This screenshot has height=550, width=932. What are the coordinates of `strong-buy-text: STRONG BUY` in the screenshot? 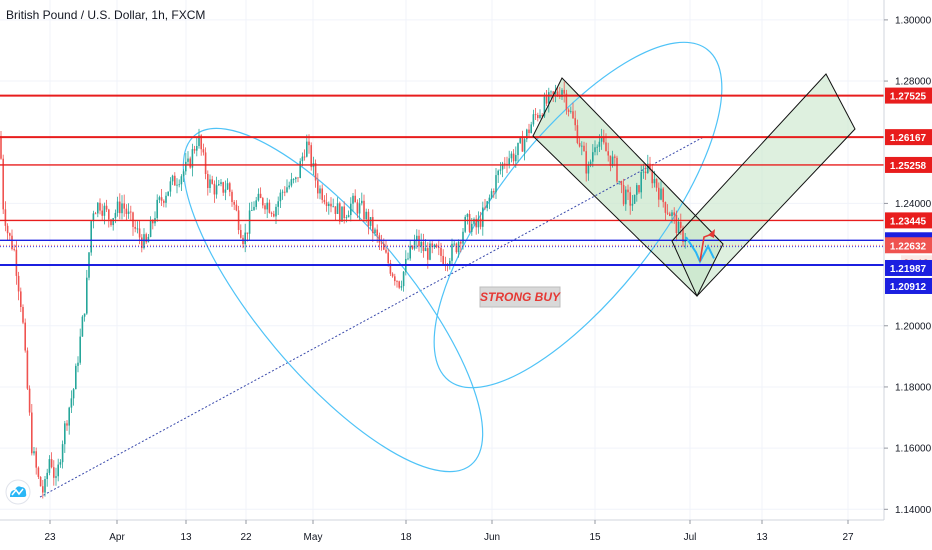 It's located at (520, 297).